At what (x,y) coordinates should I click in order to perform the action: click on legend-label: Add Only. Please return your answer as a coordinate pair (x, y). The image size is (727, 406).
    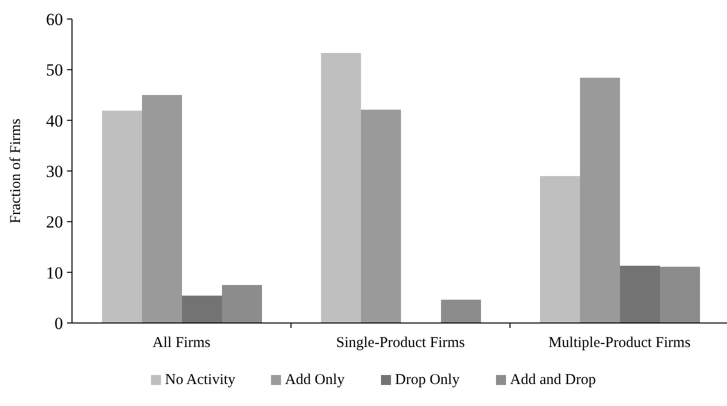
    Looking at the image, I should click on (315, 380).